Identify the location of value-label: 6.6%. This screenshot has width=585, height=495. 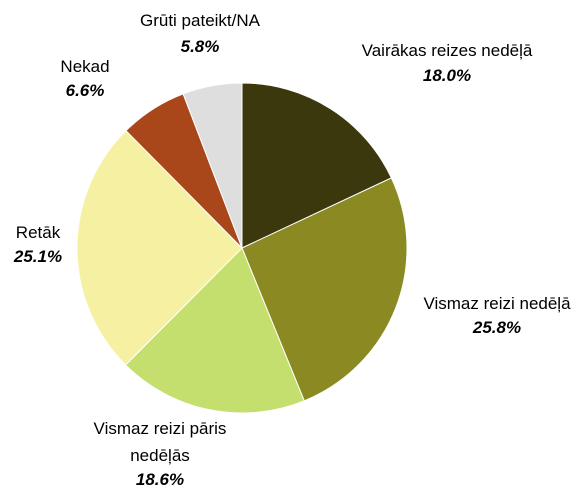
(85, 90).